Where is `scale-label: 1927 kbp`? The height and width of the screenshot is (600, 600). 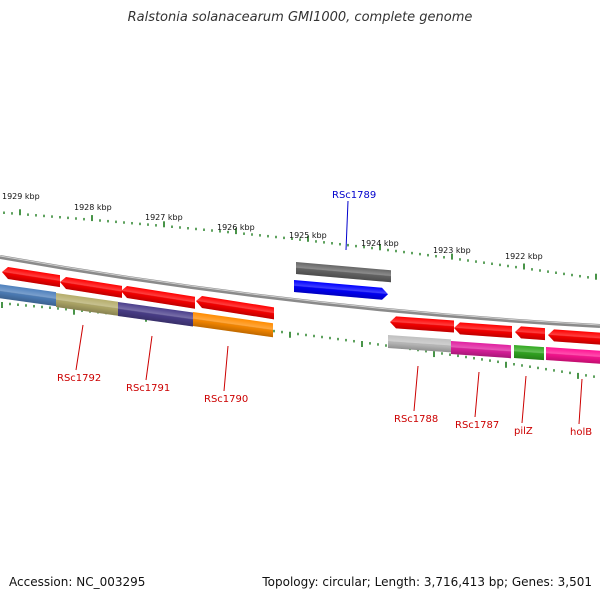
scale-label: 1927 kbp is located at coordinates (164, 217).